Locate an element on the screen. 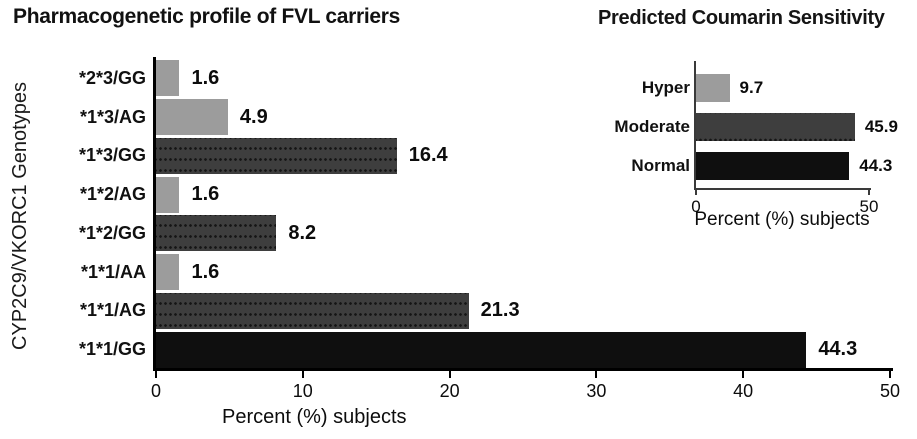 The width and height of the screenshot is (917, 439). bar-row: 16.4 is located at coordinates (523, 156).